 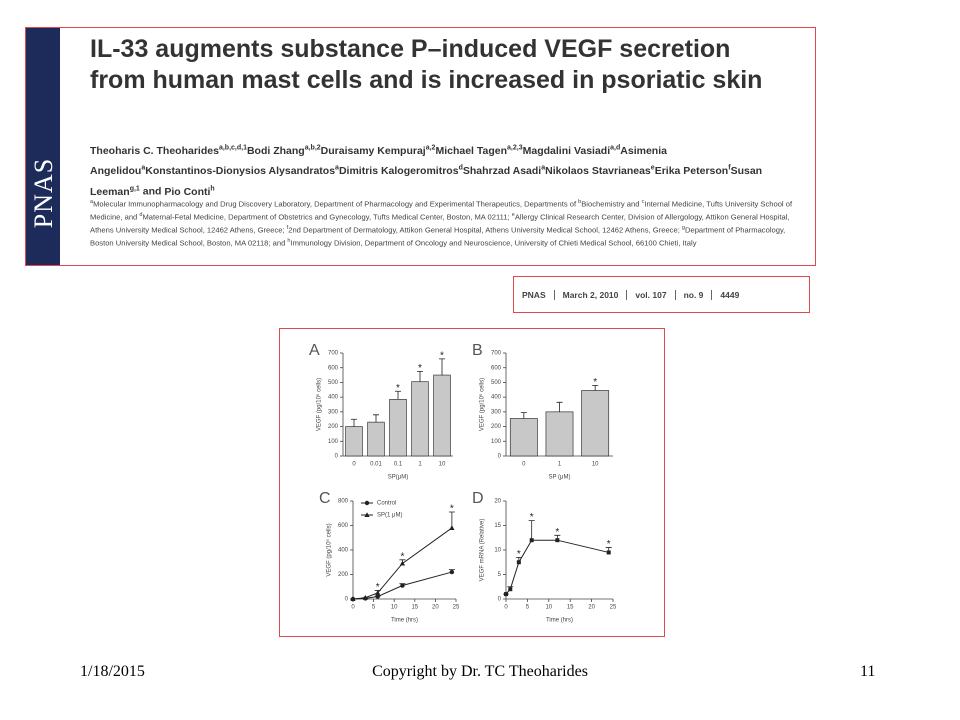 I want to click on citation-item: March 2, 2010, so click(x=590, y=294).